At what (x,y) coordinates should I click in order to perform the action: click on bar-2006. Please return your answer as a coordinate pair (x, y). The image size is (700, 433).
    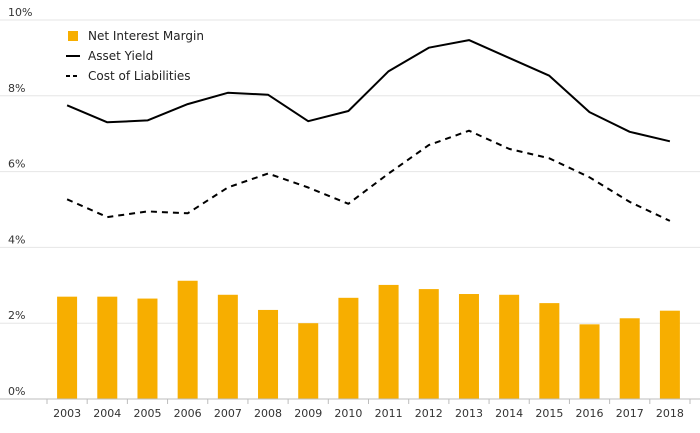
    Looking at the image, I should click on (187, 339).